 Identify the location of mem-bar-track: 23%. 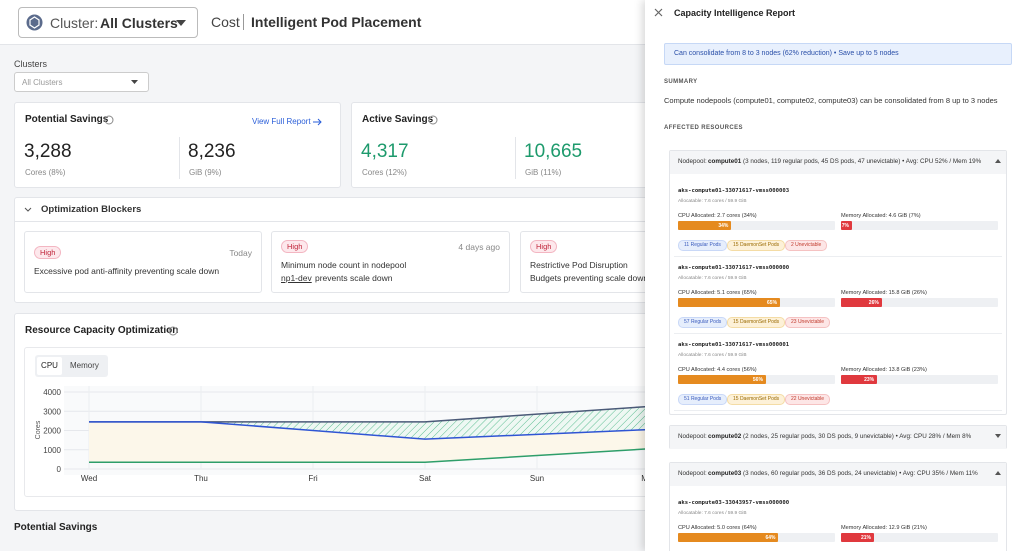
(919, 379).